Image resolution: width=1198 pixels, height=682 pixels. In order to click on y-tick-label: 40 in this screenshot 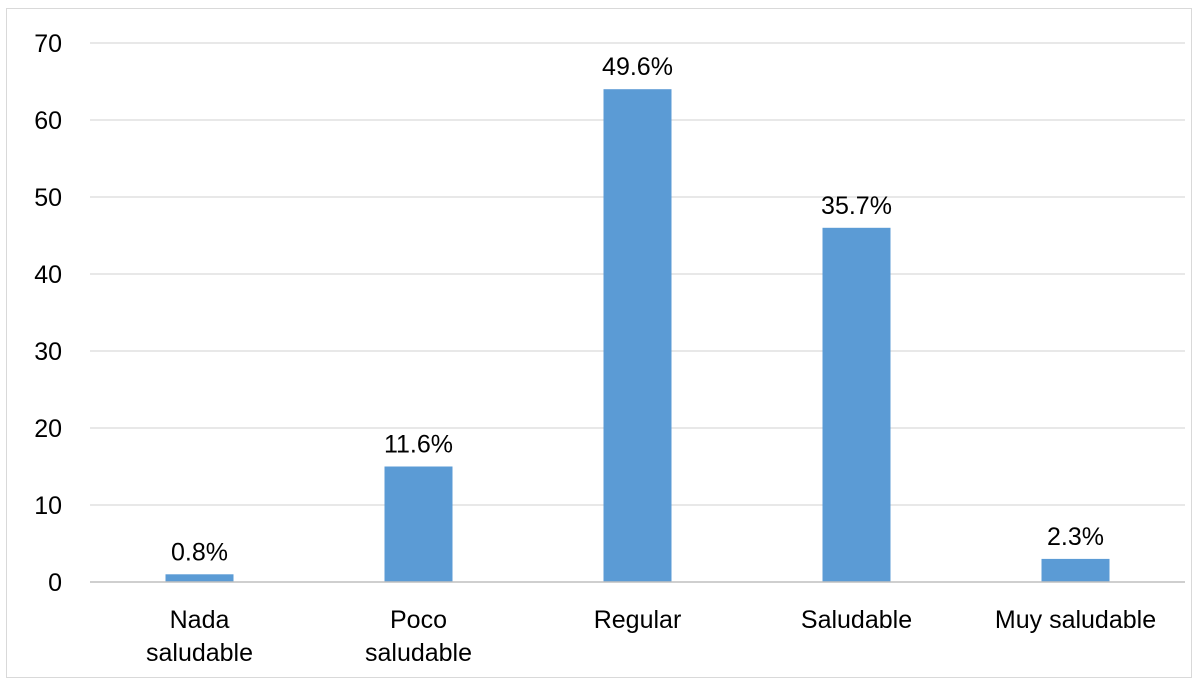, I will do `click(48, 275)`.